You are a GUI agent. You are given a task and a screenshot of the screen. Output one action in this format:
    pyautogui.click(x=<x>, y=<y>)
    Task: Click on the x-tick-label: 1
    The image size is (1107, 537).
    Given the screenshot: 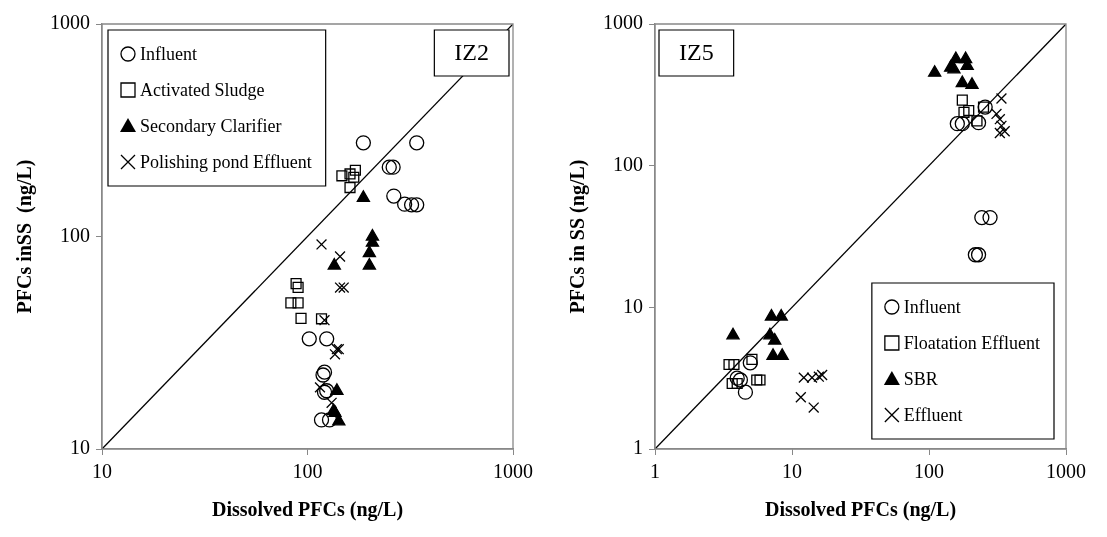 What is the action you would take?
    pyautogui.click(x=655, y=471)
    